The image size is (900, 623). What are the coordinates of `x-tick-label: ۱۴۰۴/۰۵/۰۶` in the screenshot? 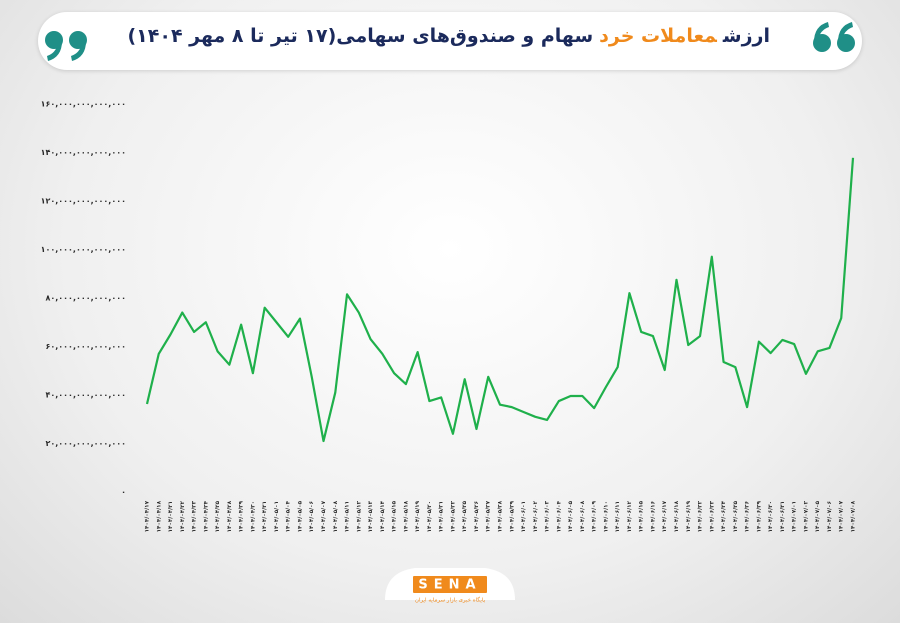 It's located at (312, 516).